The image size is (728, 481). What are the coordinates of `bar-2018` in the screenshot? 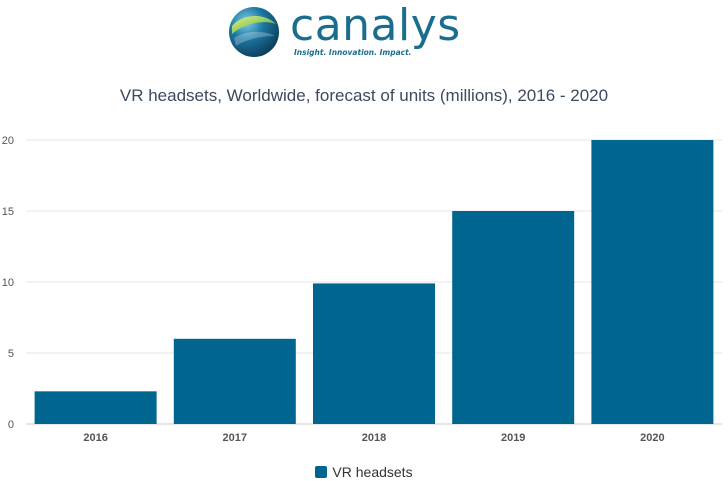 It's located at (374, 353).